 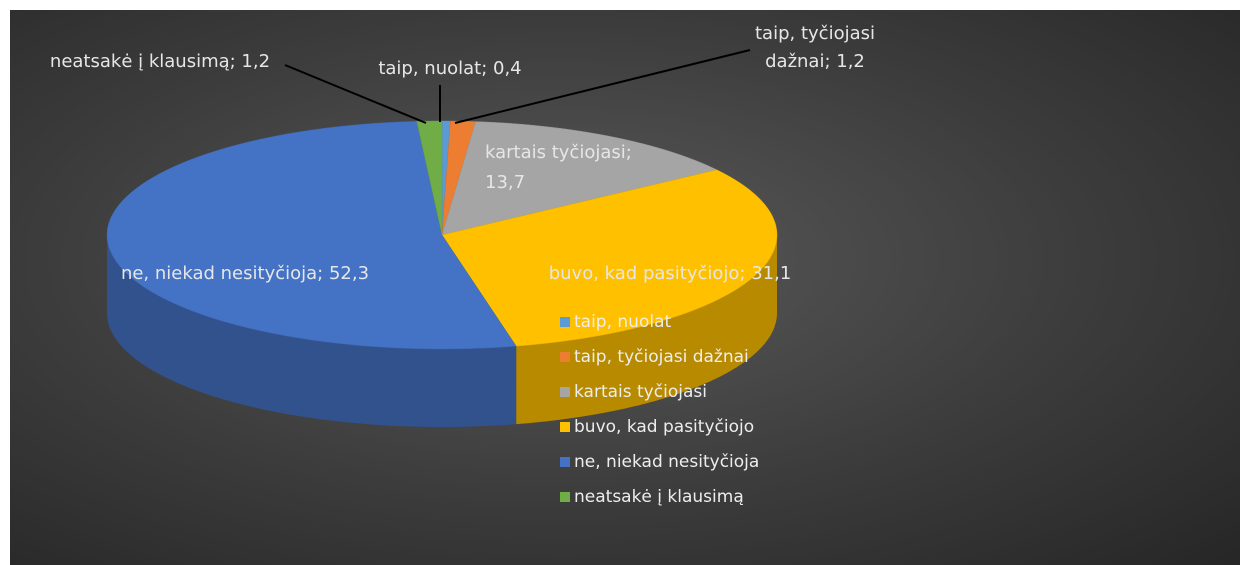 I want to click on data-label: taip, tyčiojasi dažnai; 1,2, so click(x=815, y=47).